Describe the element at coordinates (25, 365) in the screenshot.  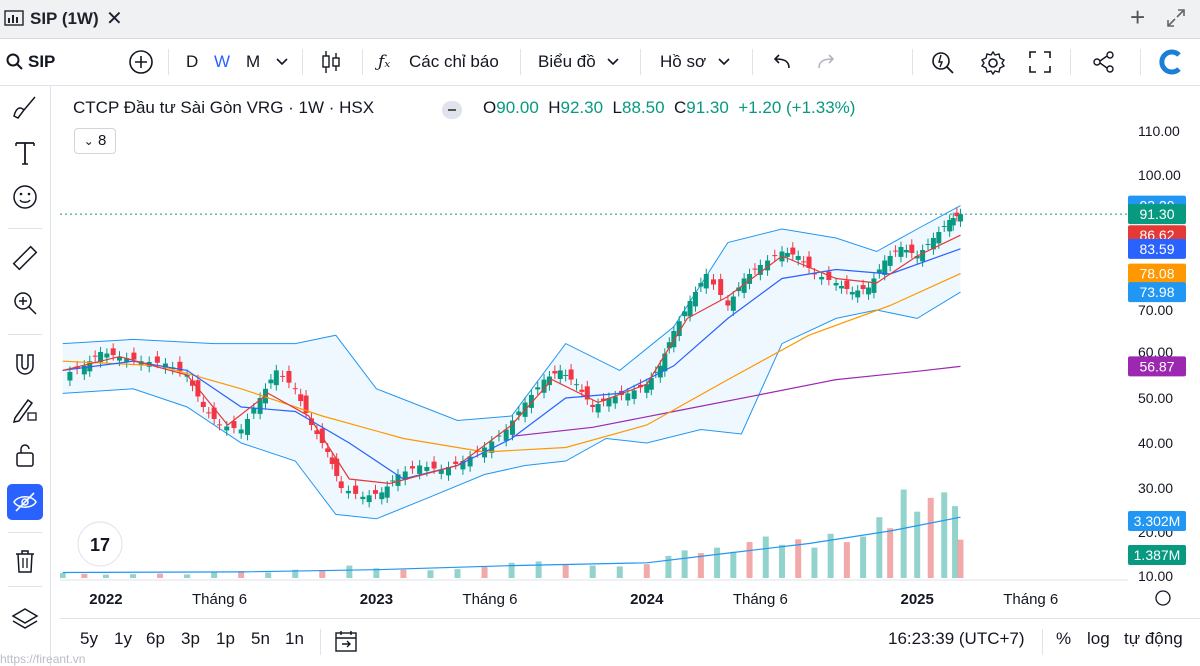
I see `magnet-icon` at that location.